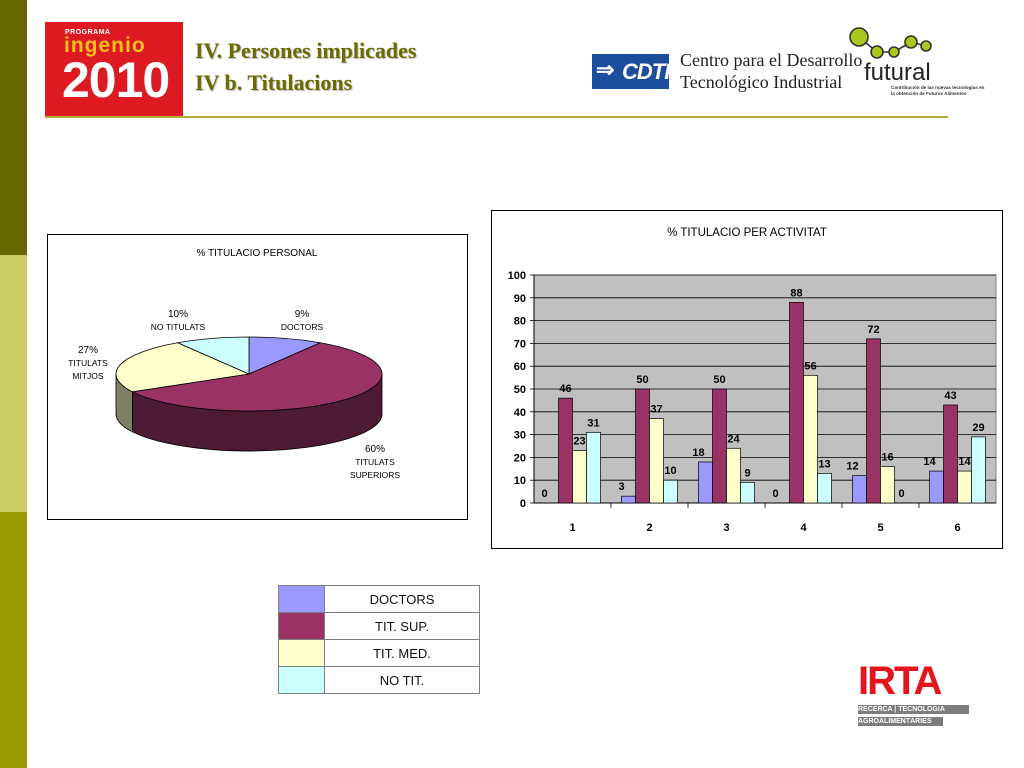 Image resolution: width=1024 pixels, height=768 pixels. Describe the element at coordinates (747, 233) in the screenshot. I see `bar-chart-title: % TITULACIO PER ACTIVITAT` at that location.